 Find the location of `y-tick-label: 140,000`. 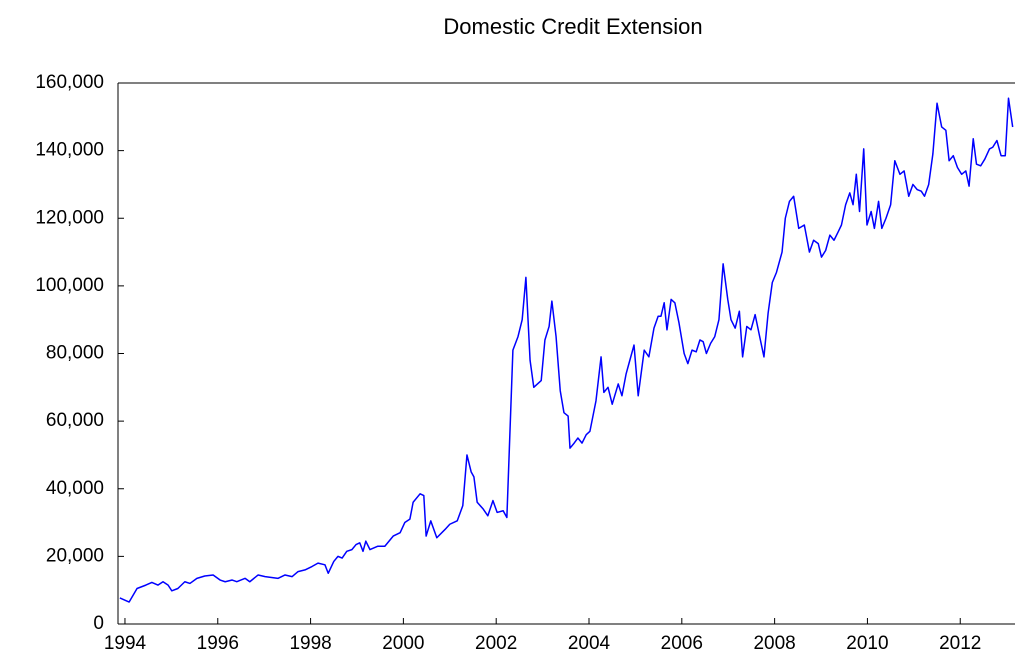

y-tick-label: 140,000 is located at coordinates (69, 150).